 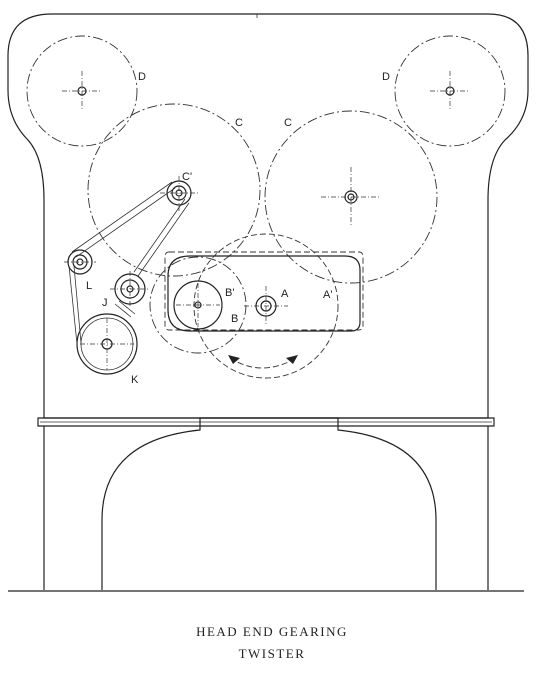 I want to click on gear-a-centerline, so click(x=266, y=306).